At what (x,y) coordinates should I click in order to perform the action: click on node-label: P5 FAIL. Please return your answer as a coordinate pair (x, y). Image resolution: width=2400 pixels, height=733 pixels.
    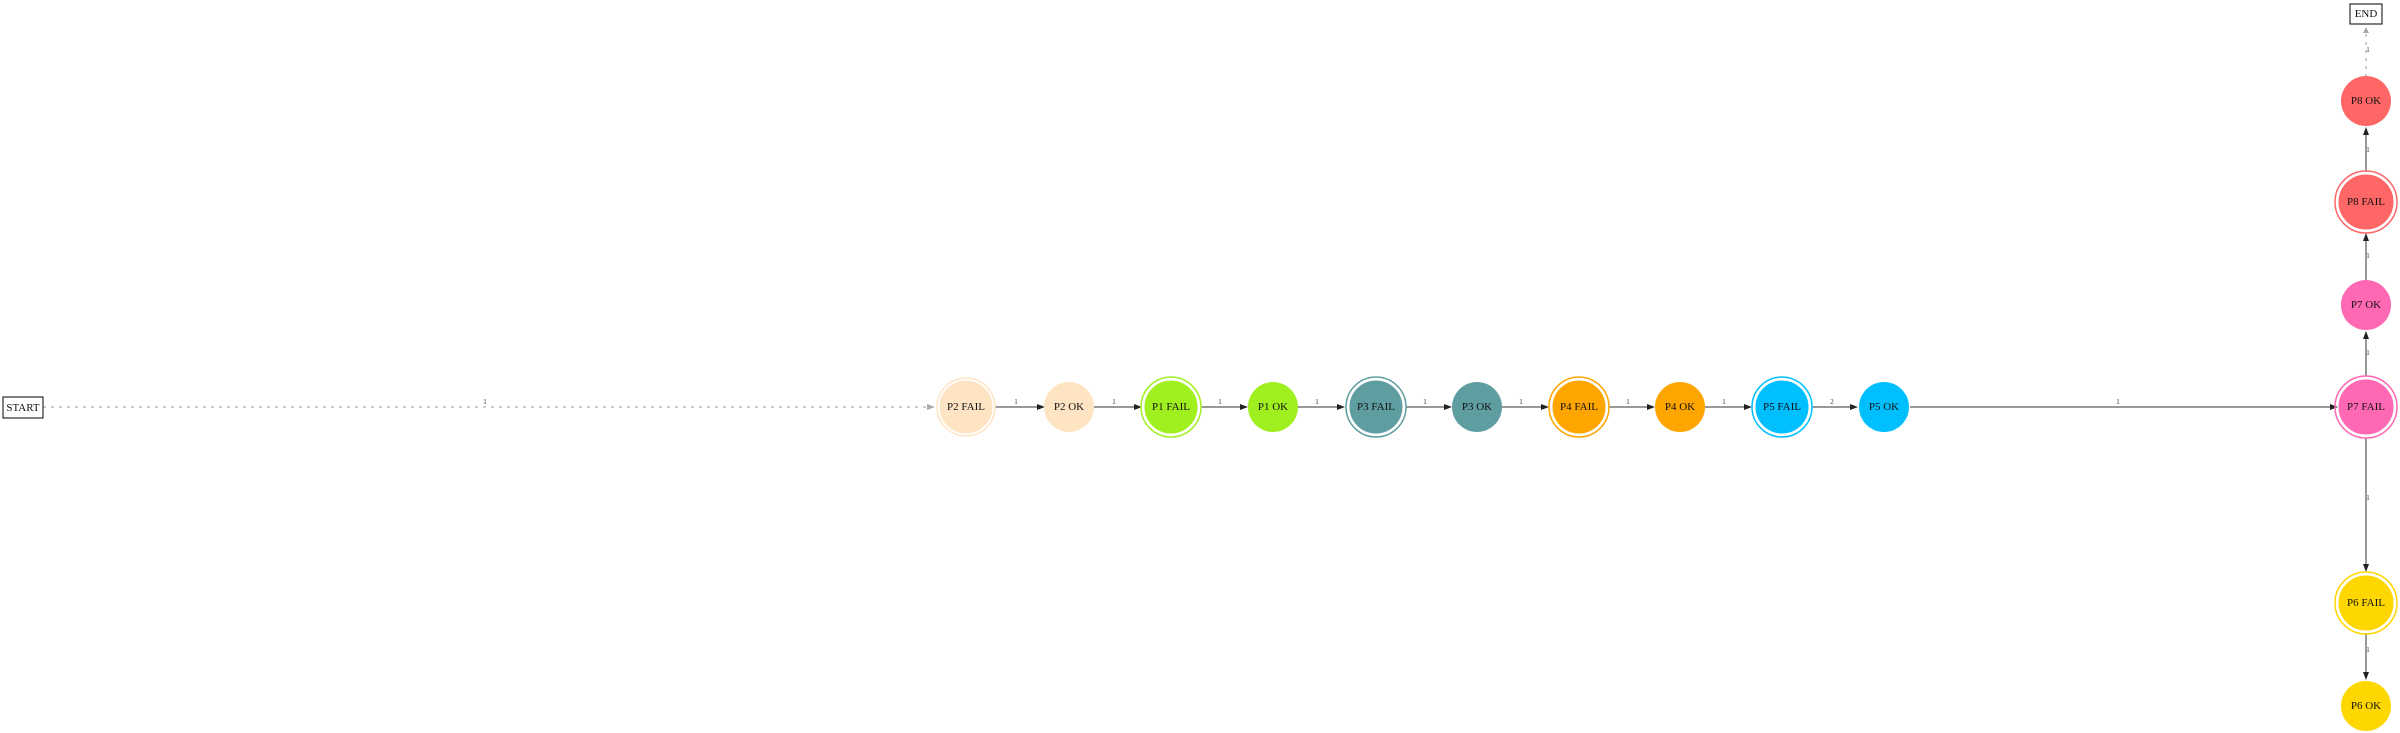
    Looking at the image, I should click on (1782, 407).